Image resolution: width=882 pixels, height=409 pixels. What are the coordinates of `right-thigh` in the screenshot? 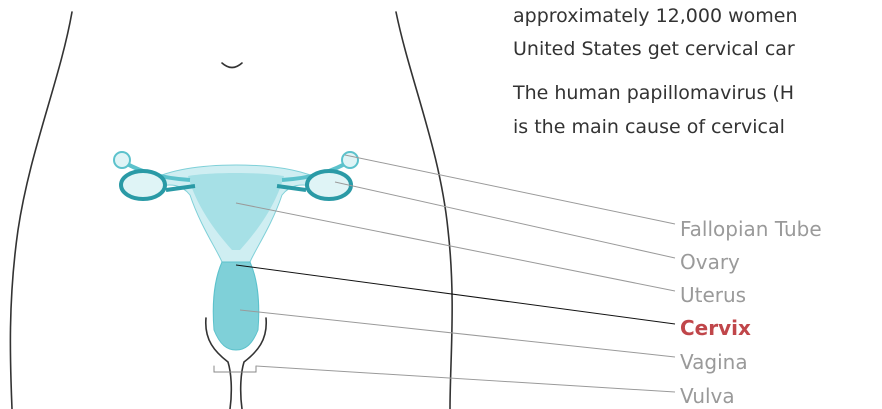 It's located at (253, 363).